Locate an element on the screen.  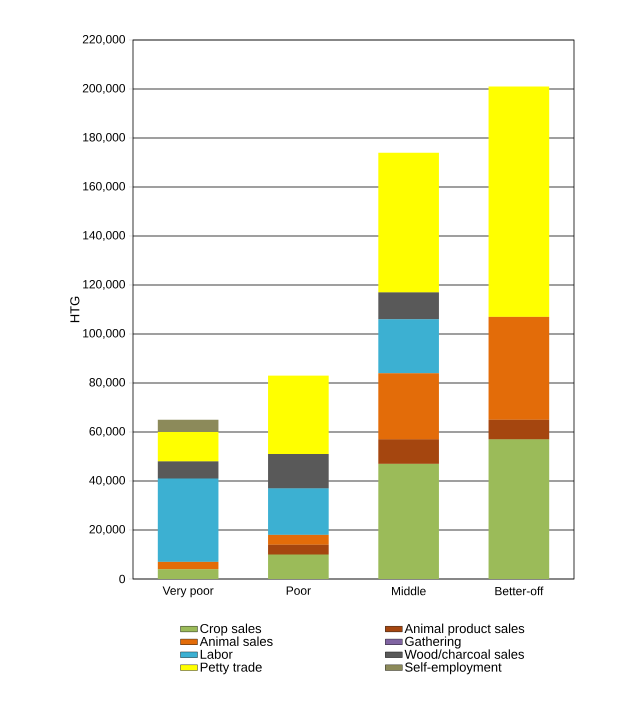
legend-label: Labor is located at coordinates (216, 654).